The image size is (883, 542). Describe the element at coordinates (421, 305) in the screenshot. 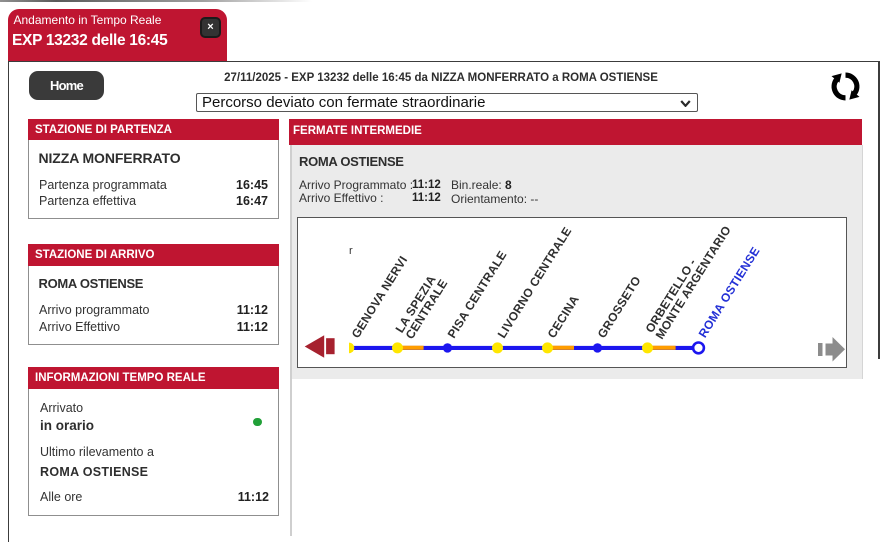

I see `svg-text: LA SPEZIACENTRALE` at that location.